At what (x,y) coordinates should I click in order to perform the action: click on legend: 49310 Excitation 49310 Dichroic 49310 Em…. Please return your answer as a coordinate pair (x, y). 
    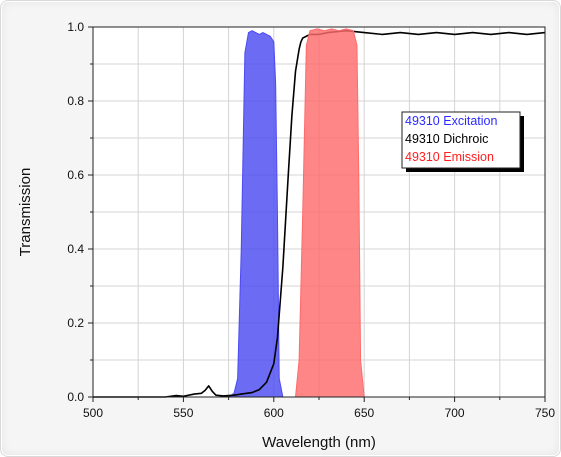
    Looking at the image, I should click on (462, 141).